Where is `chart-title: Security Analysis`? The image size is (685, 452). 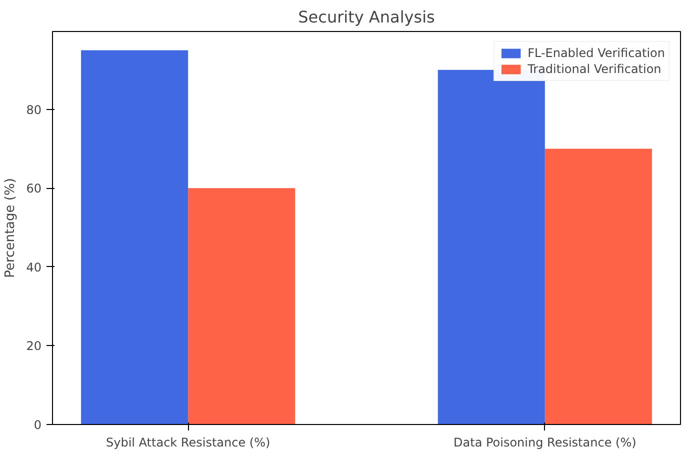 chart-title: Security Analysis is located at coordinates (366, 17).